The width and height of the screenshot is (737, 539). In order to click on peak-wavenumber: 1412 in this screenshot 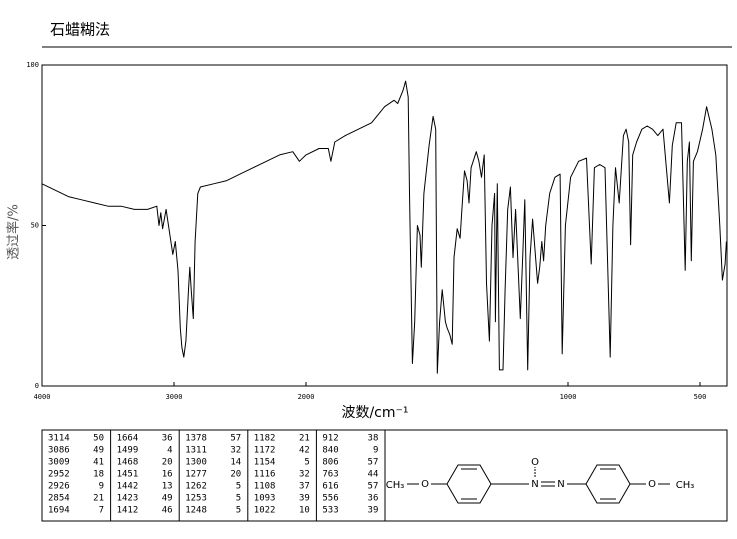, I will do `click(128, 511)`.